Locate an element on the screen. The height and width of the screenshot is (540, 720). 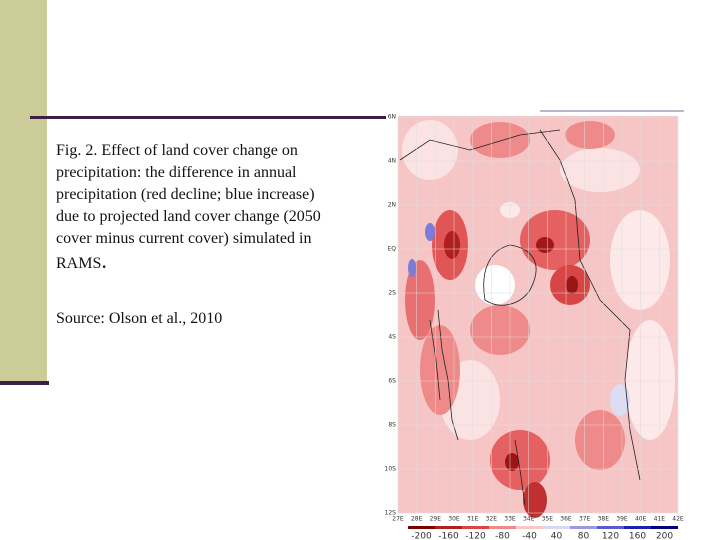
lon-label: 37E is located at coordinates (585, 519).